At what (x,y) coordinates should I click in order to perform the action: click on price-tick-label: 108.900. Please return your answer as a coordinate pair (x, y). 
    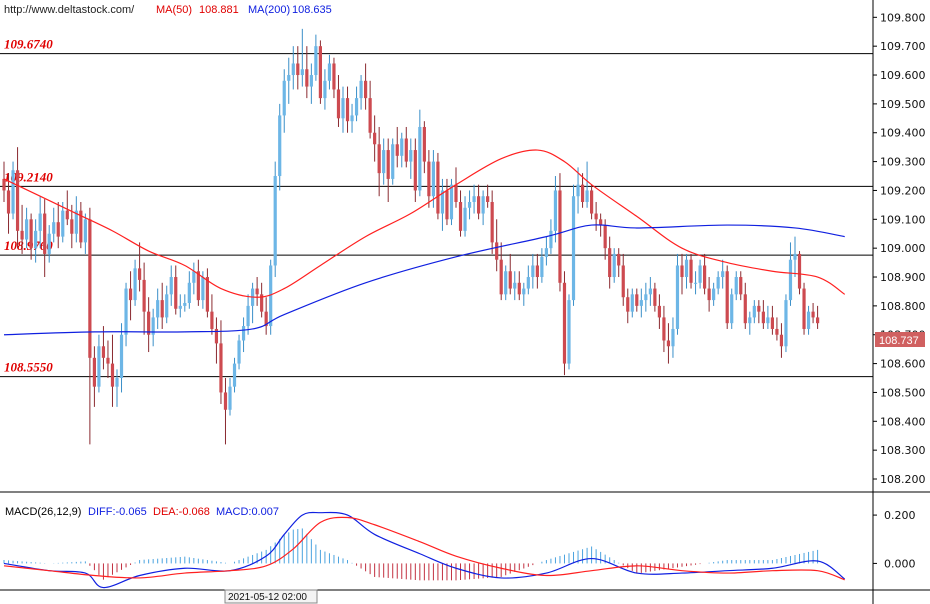
    Looking at the image, I should click on (903, 277).